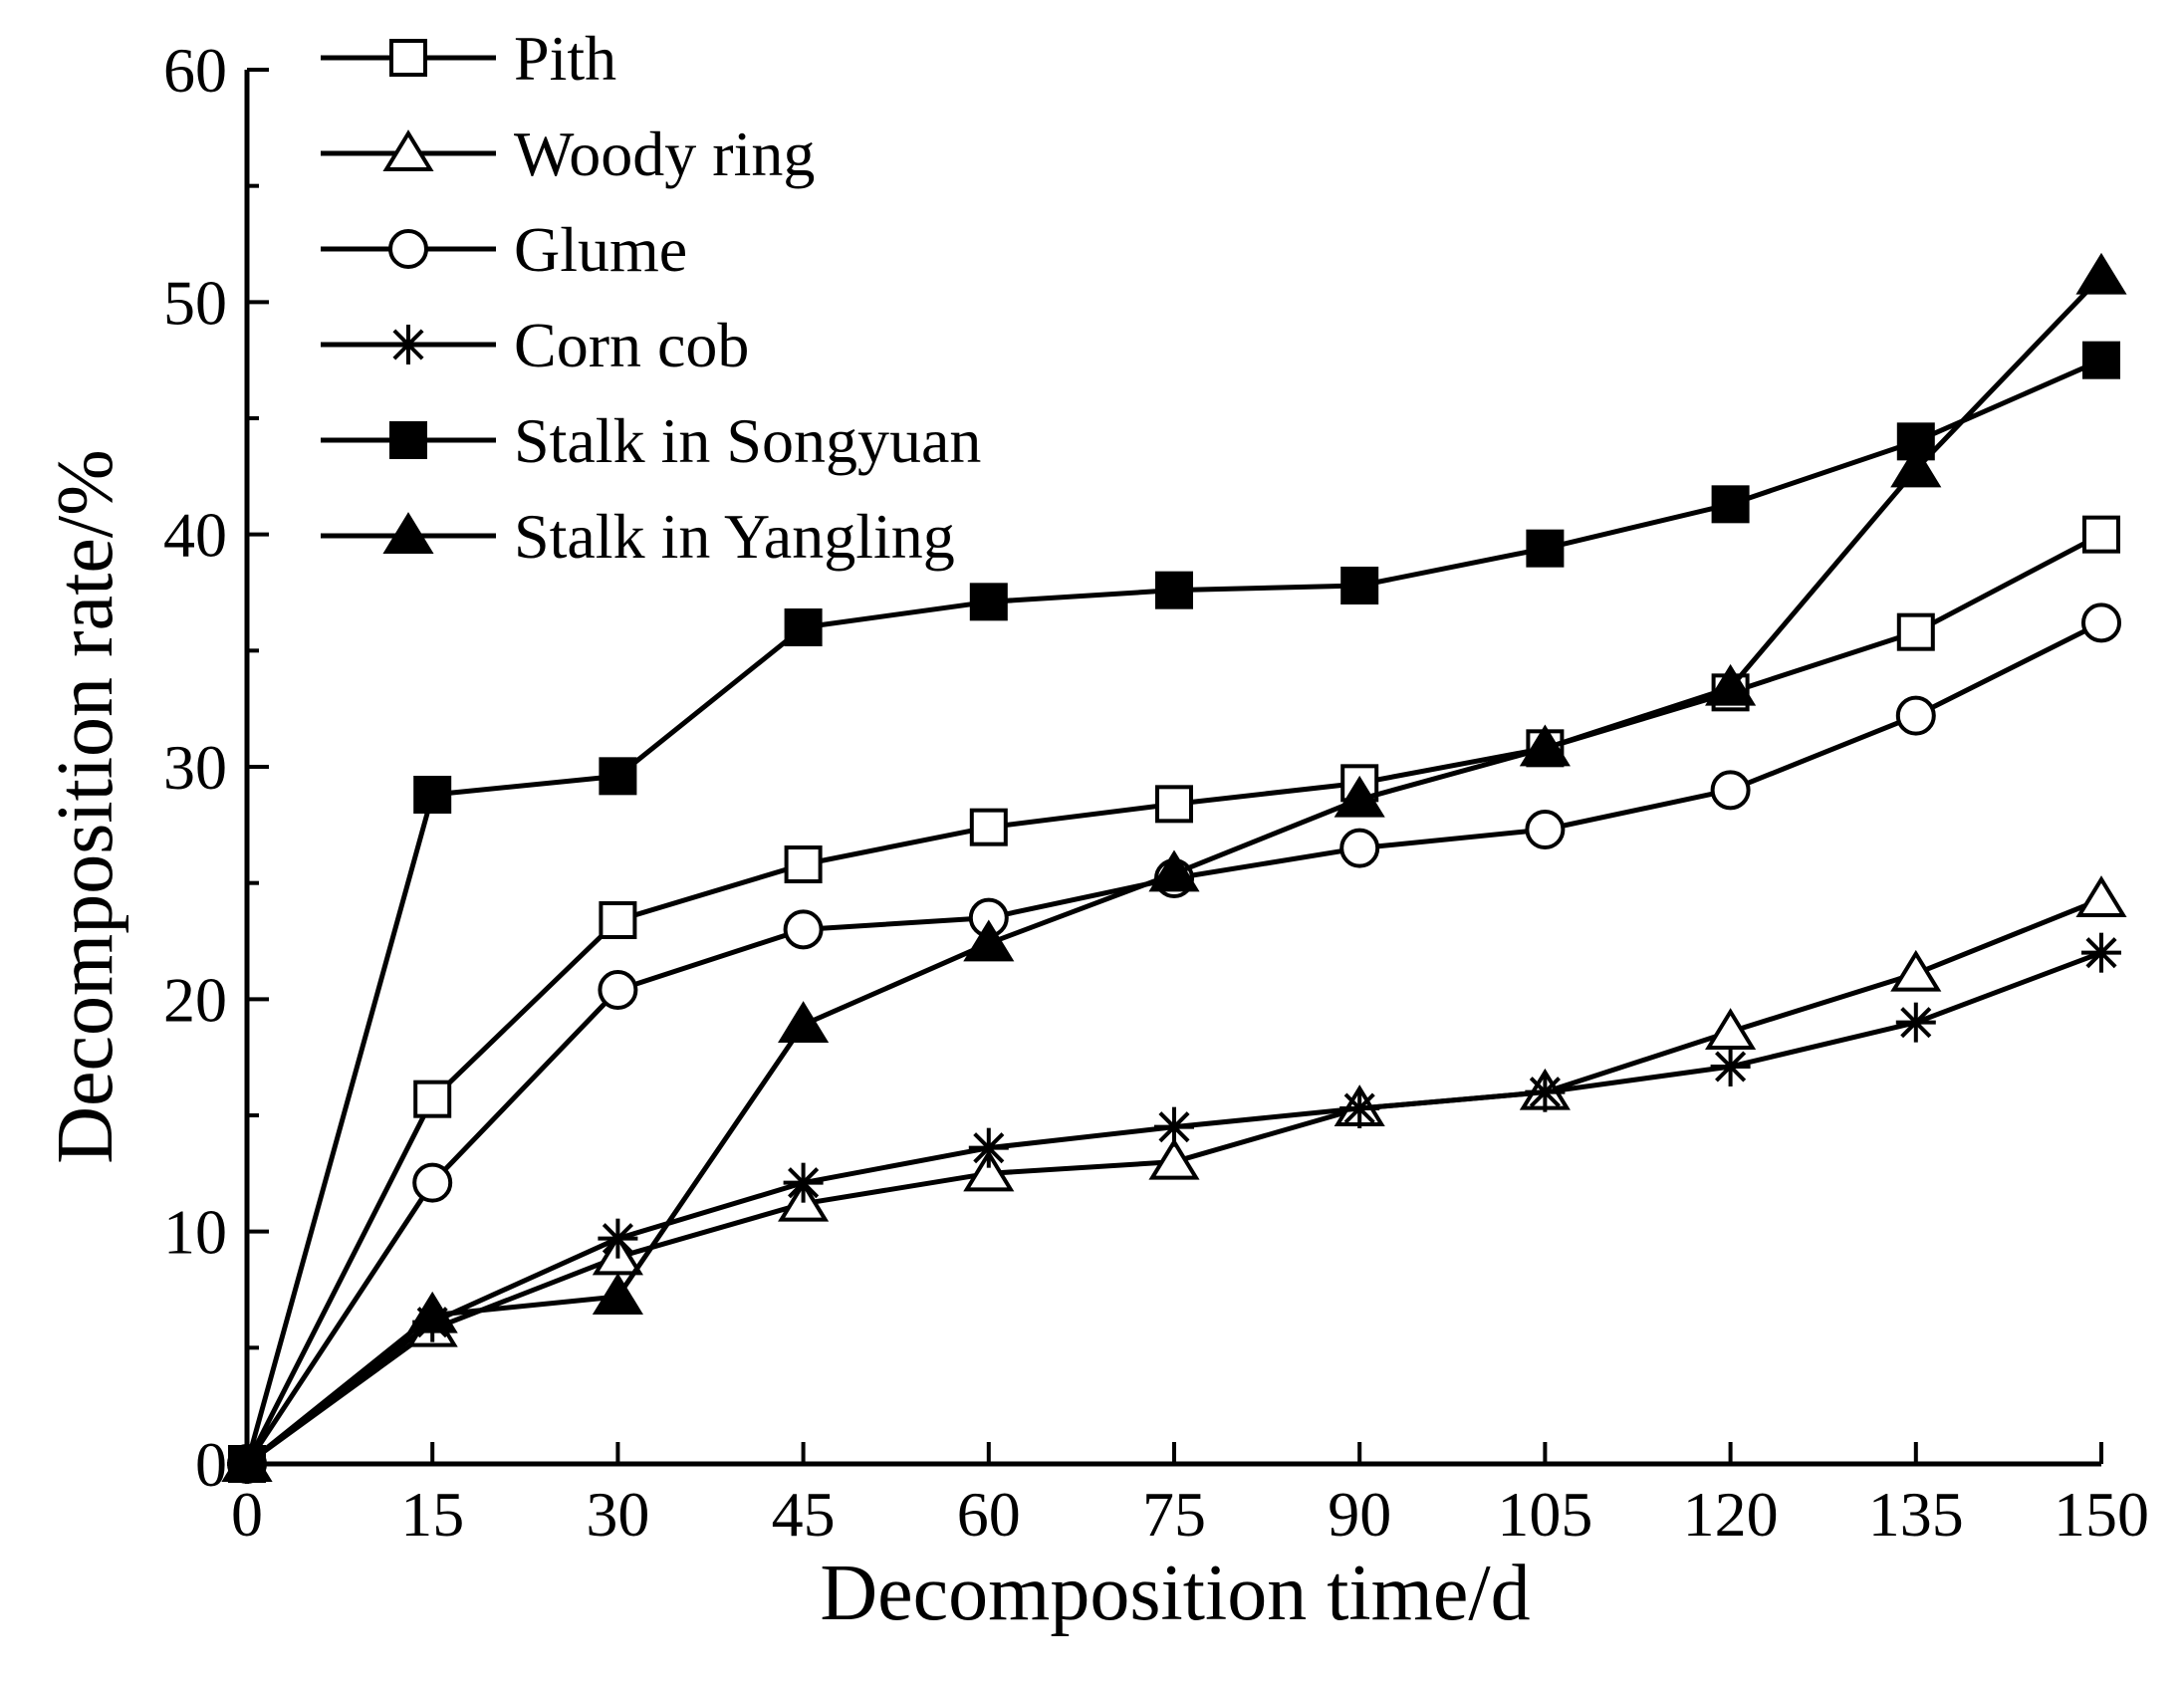 Image resolution: width=2184 pixels, height=1684 pixels. What do you see at coordinates (195, 767) in the screenshot?
I see `y-tick-label: 30` at bounding box center [195, 767].